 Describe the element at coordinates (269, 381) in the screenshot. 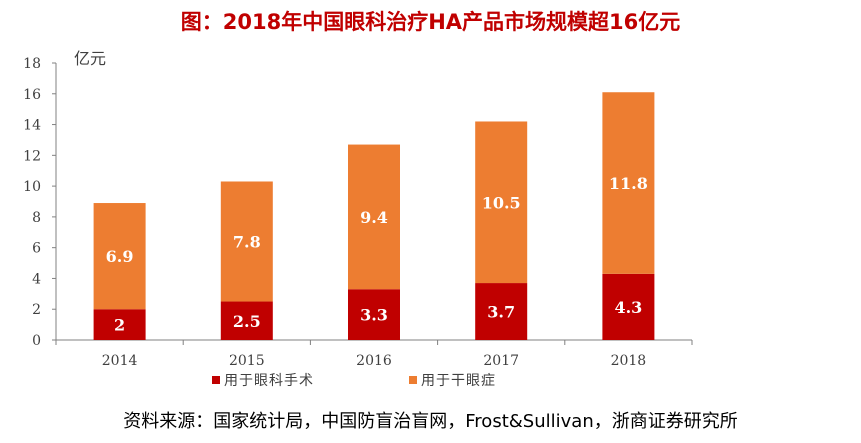

I see `legend-label-surgery: 用于眼科手术` at that location.